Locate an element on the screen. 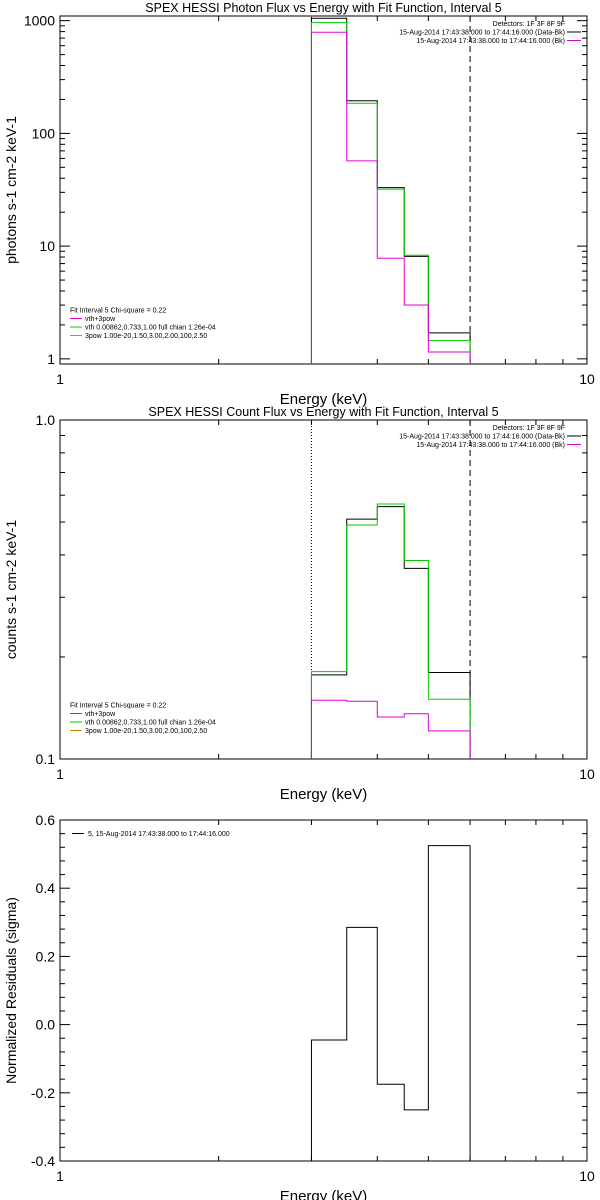 The image size is (600, 1200). y-axis-label: photons s-1 cm-2 keV-1 is located at coordinates (11, 190).